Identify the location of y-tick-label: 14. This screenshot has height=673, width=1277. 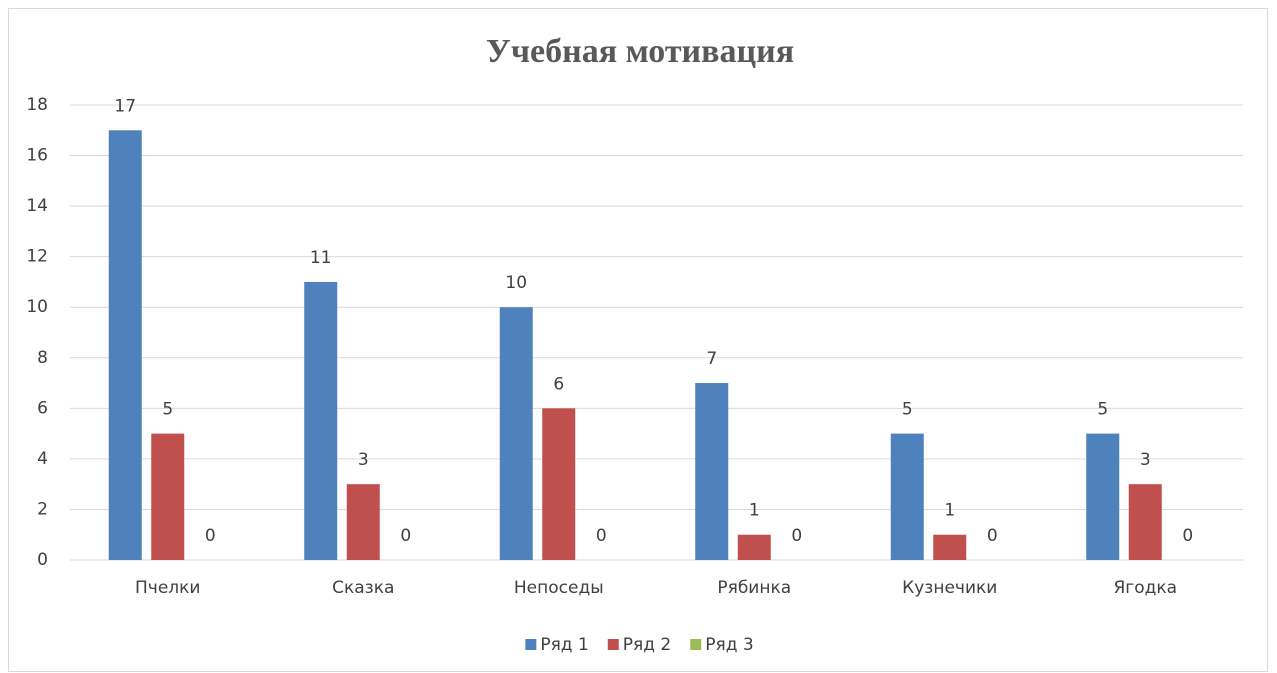
(37, 206).